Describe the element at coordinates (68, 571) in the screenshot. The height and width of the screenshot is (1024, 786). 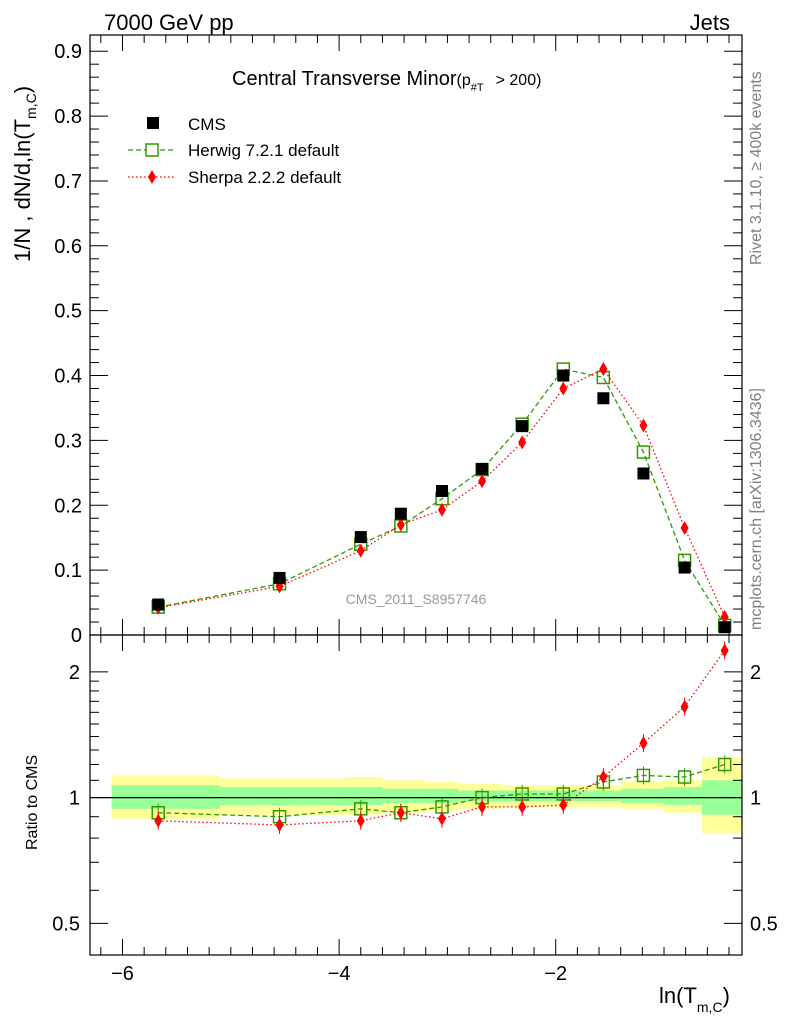
I see `y-tick-label: 0.1` at that location.